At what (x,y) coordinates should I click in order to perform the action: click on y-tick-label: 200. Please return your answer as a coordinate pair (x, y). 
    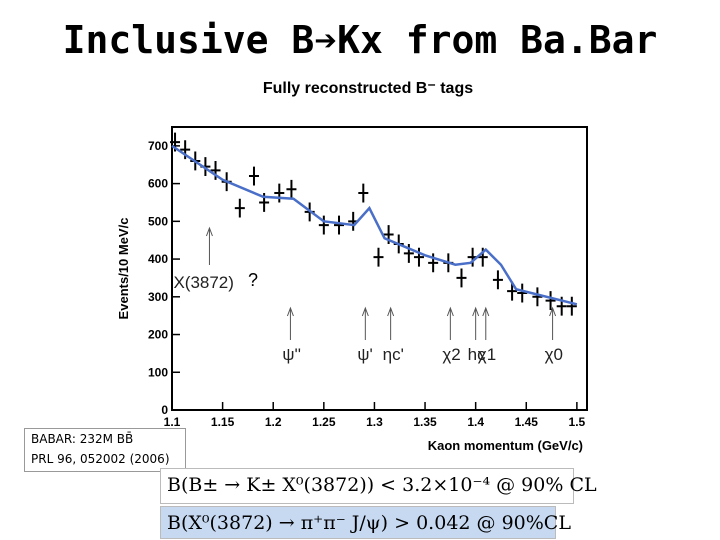
    Looking at the image, I should click on (158, 335).